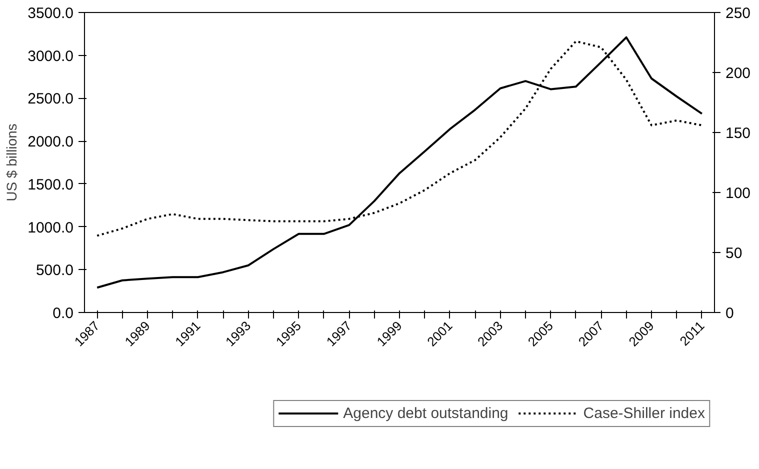  I want to click on y2-tick-label: 0, so click(730, 313).